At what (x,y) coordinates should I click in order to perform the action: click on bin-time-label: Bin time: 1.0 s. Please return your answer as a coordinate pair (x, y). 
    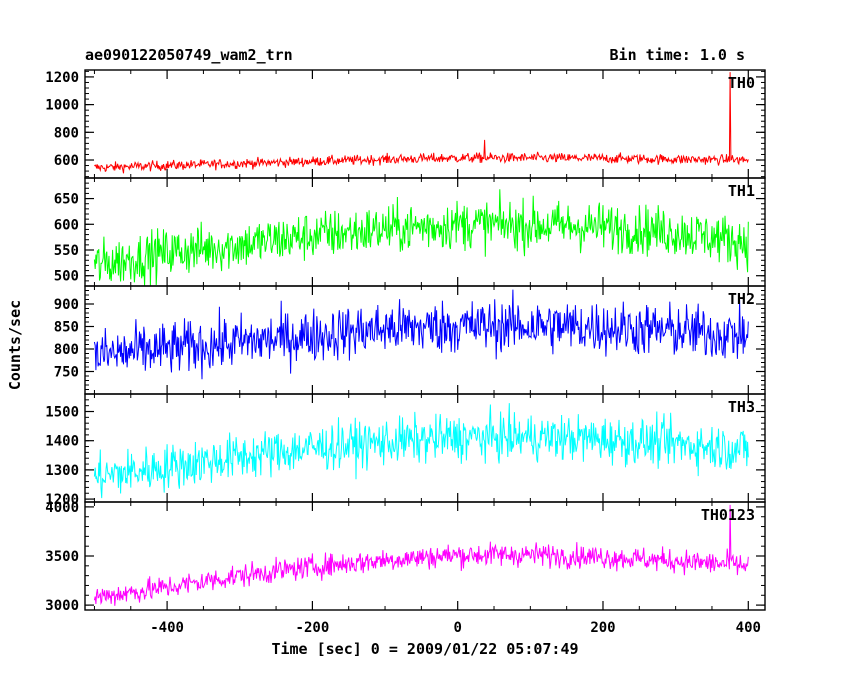
    Looking at the image, I should click on (677, 55).